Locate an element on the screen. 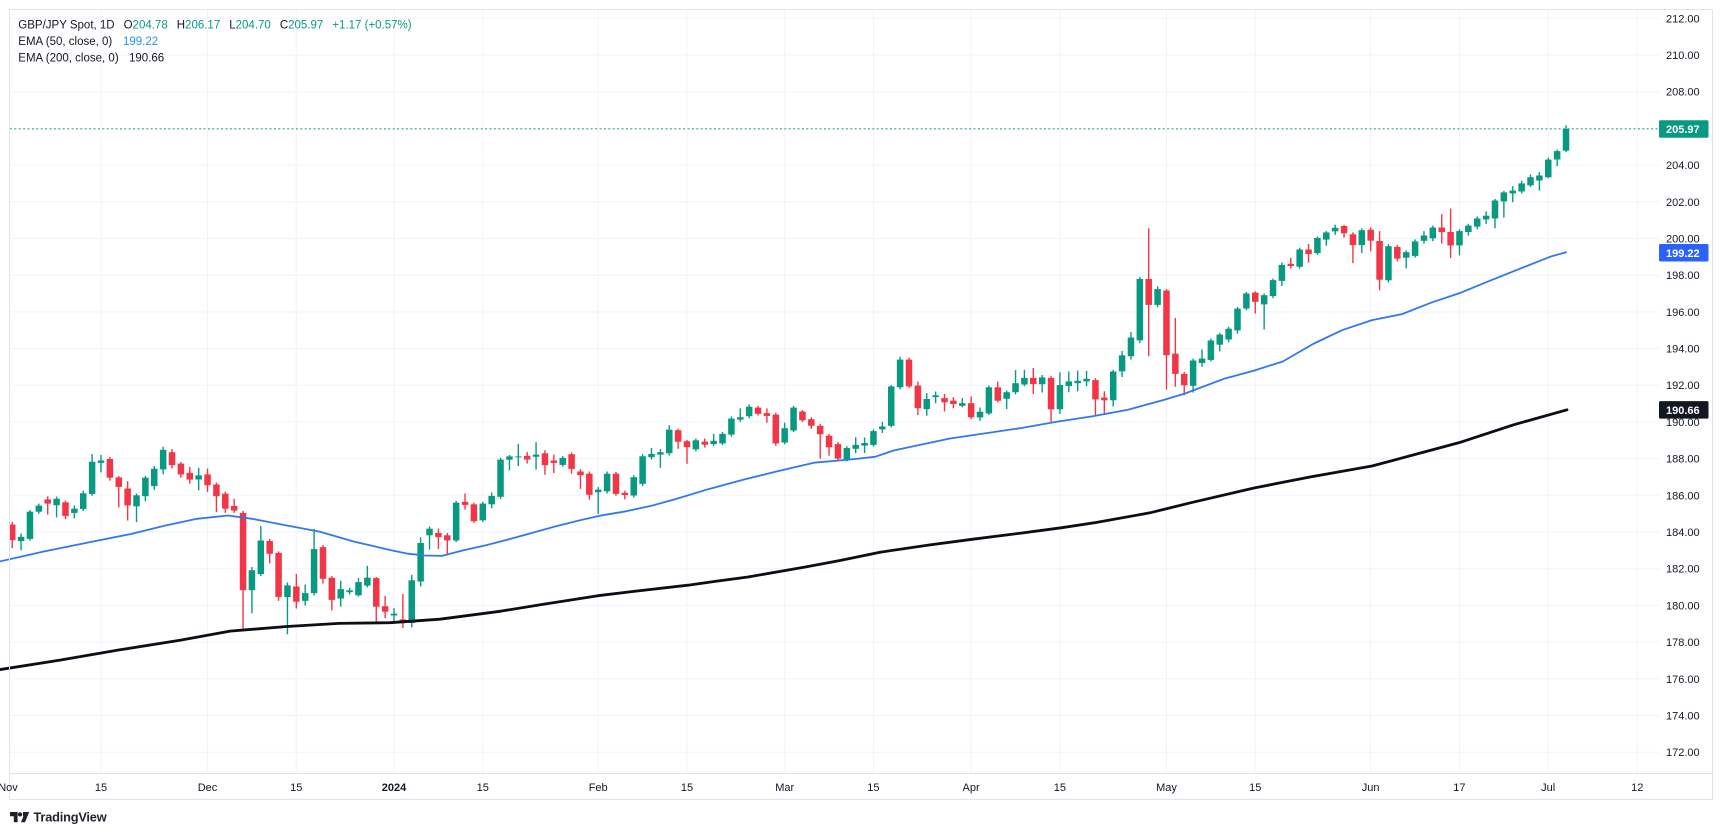  svg-text: EMA (50, close, 0) is located at coordinates (65, 42).